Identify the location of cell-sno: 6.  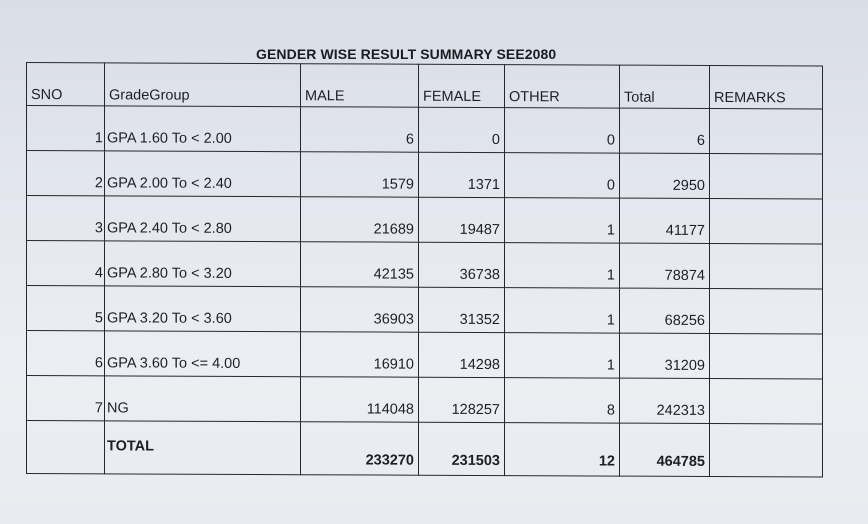
(65, 353).